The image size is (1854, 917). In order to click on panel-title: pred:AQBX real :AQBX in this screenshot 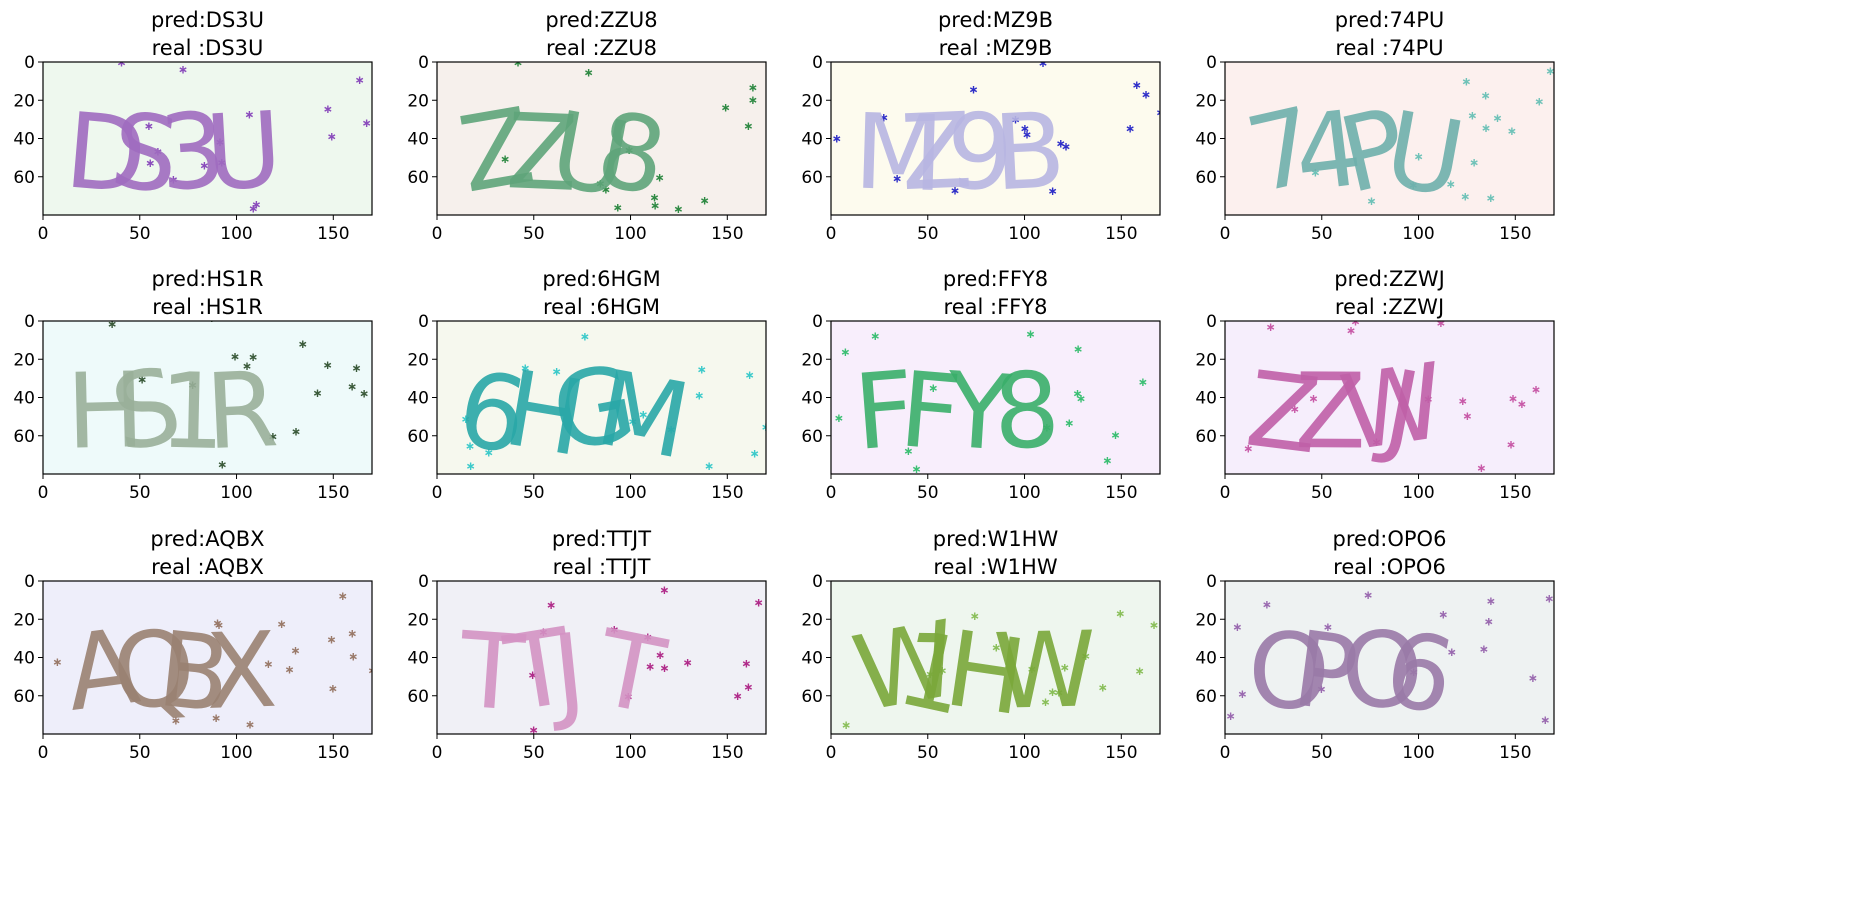, I will do `click(216, 553)`.